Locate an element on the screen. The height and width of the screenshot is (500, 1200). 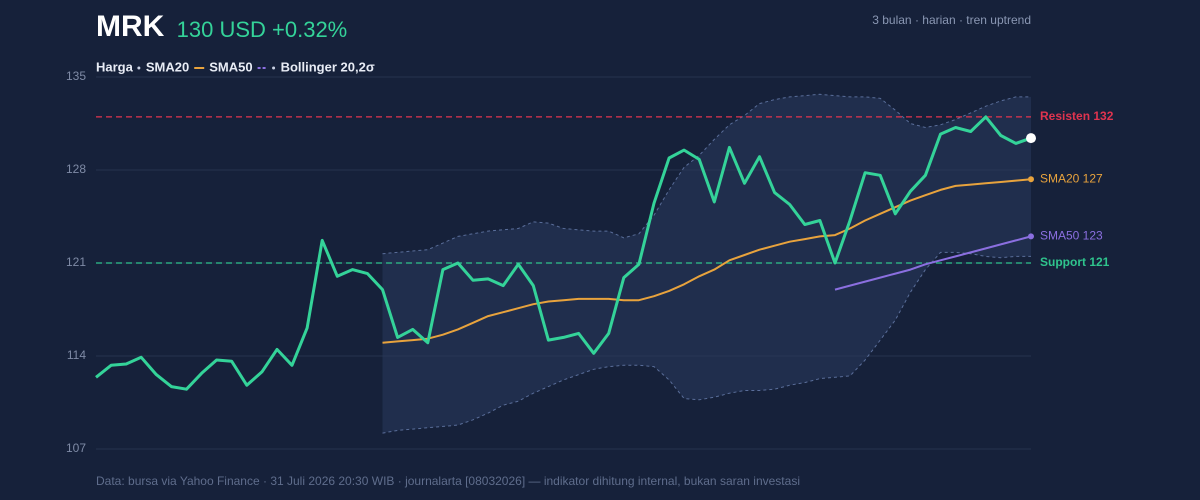
chart-note: 3 bulan · harian · tren uptrend is located at coordinates (951, 20).